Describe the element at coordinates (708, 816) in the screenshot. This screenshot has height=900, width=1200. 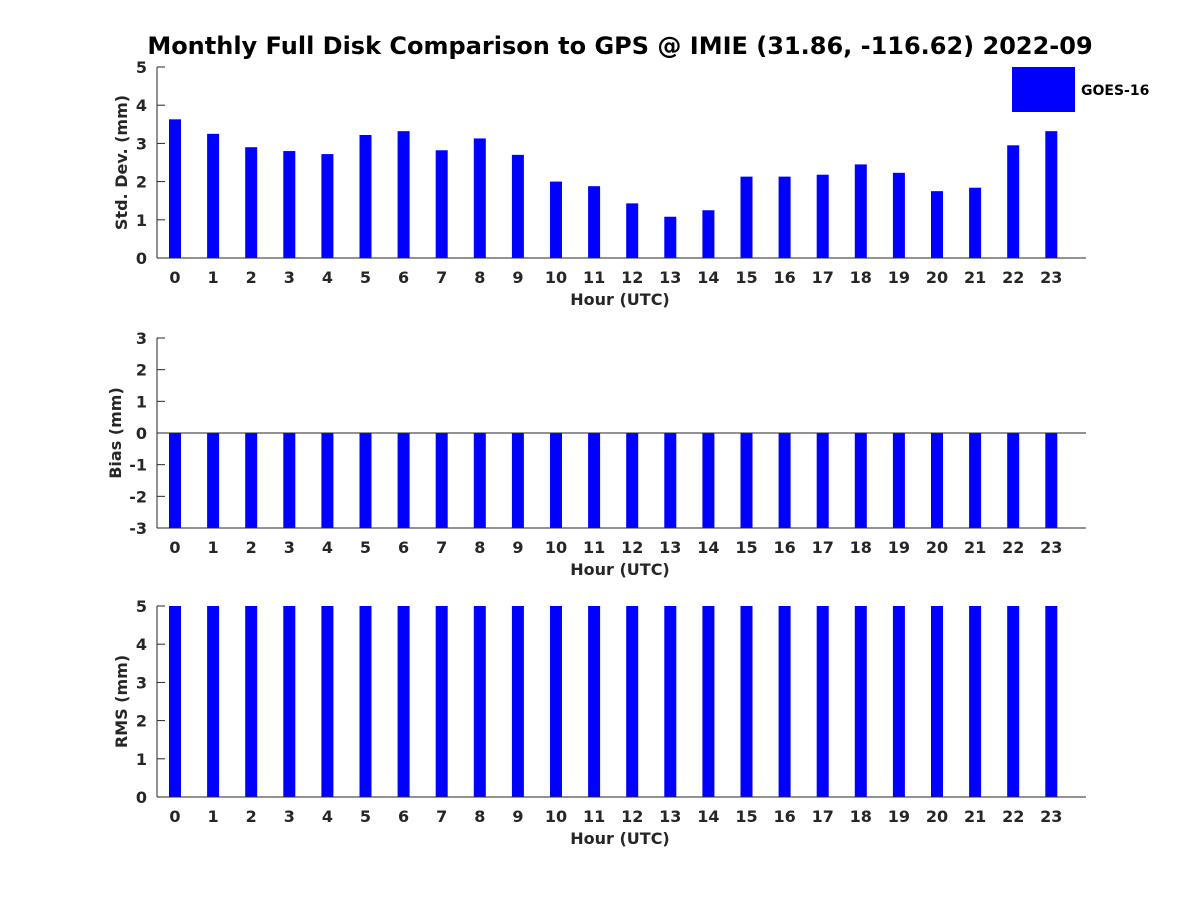
I see `rms-x-tick-label: 14` at that location.